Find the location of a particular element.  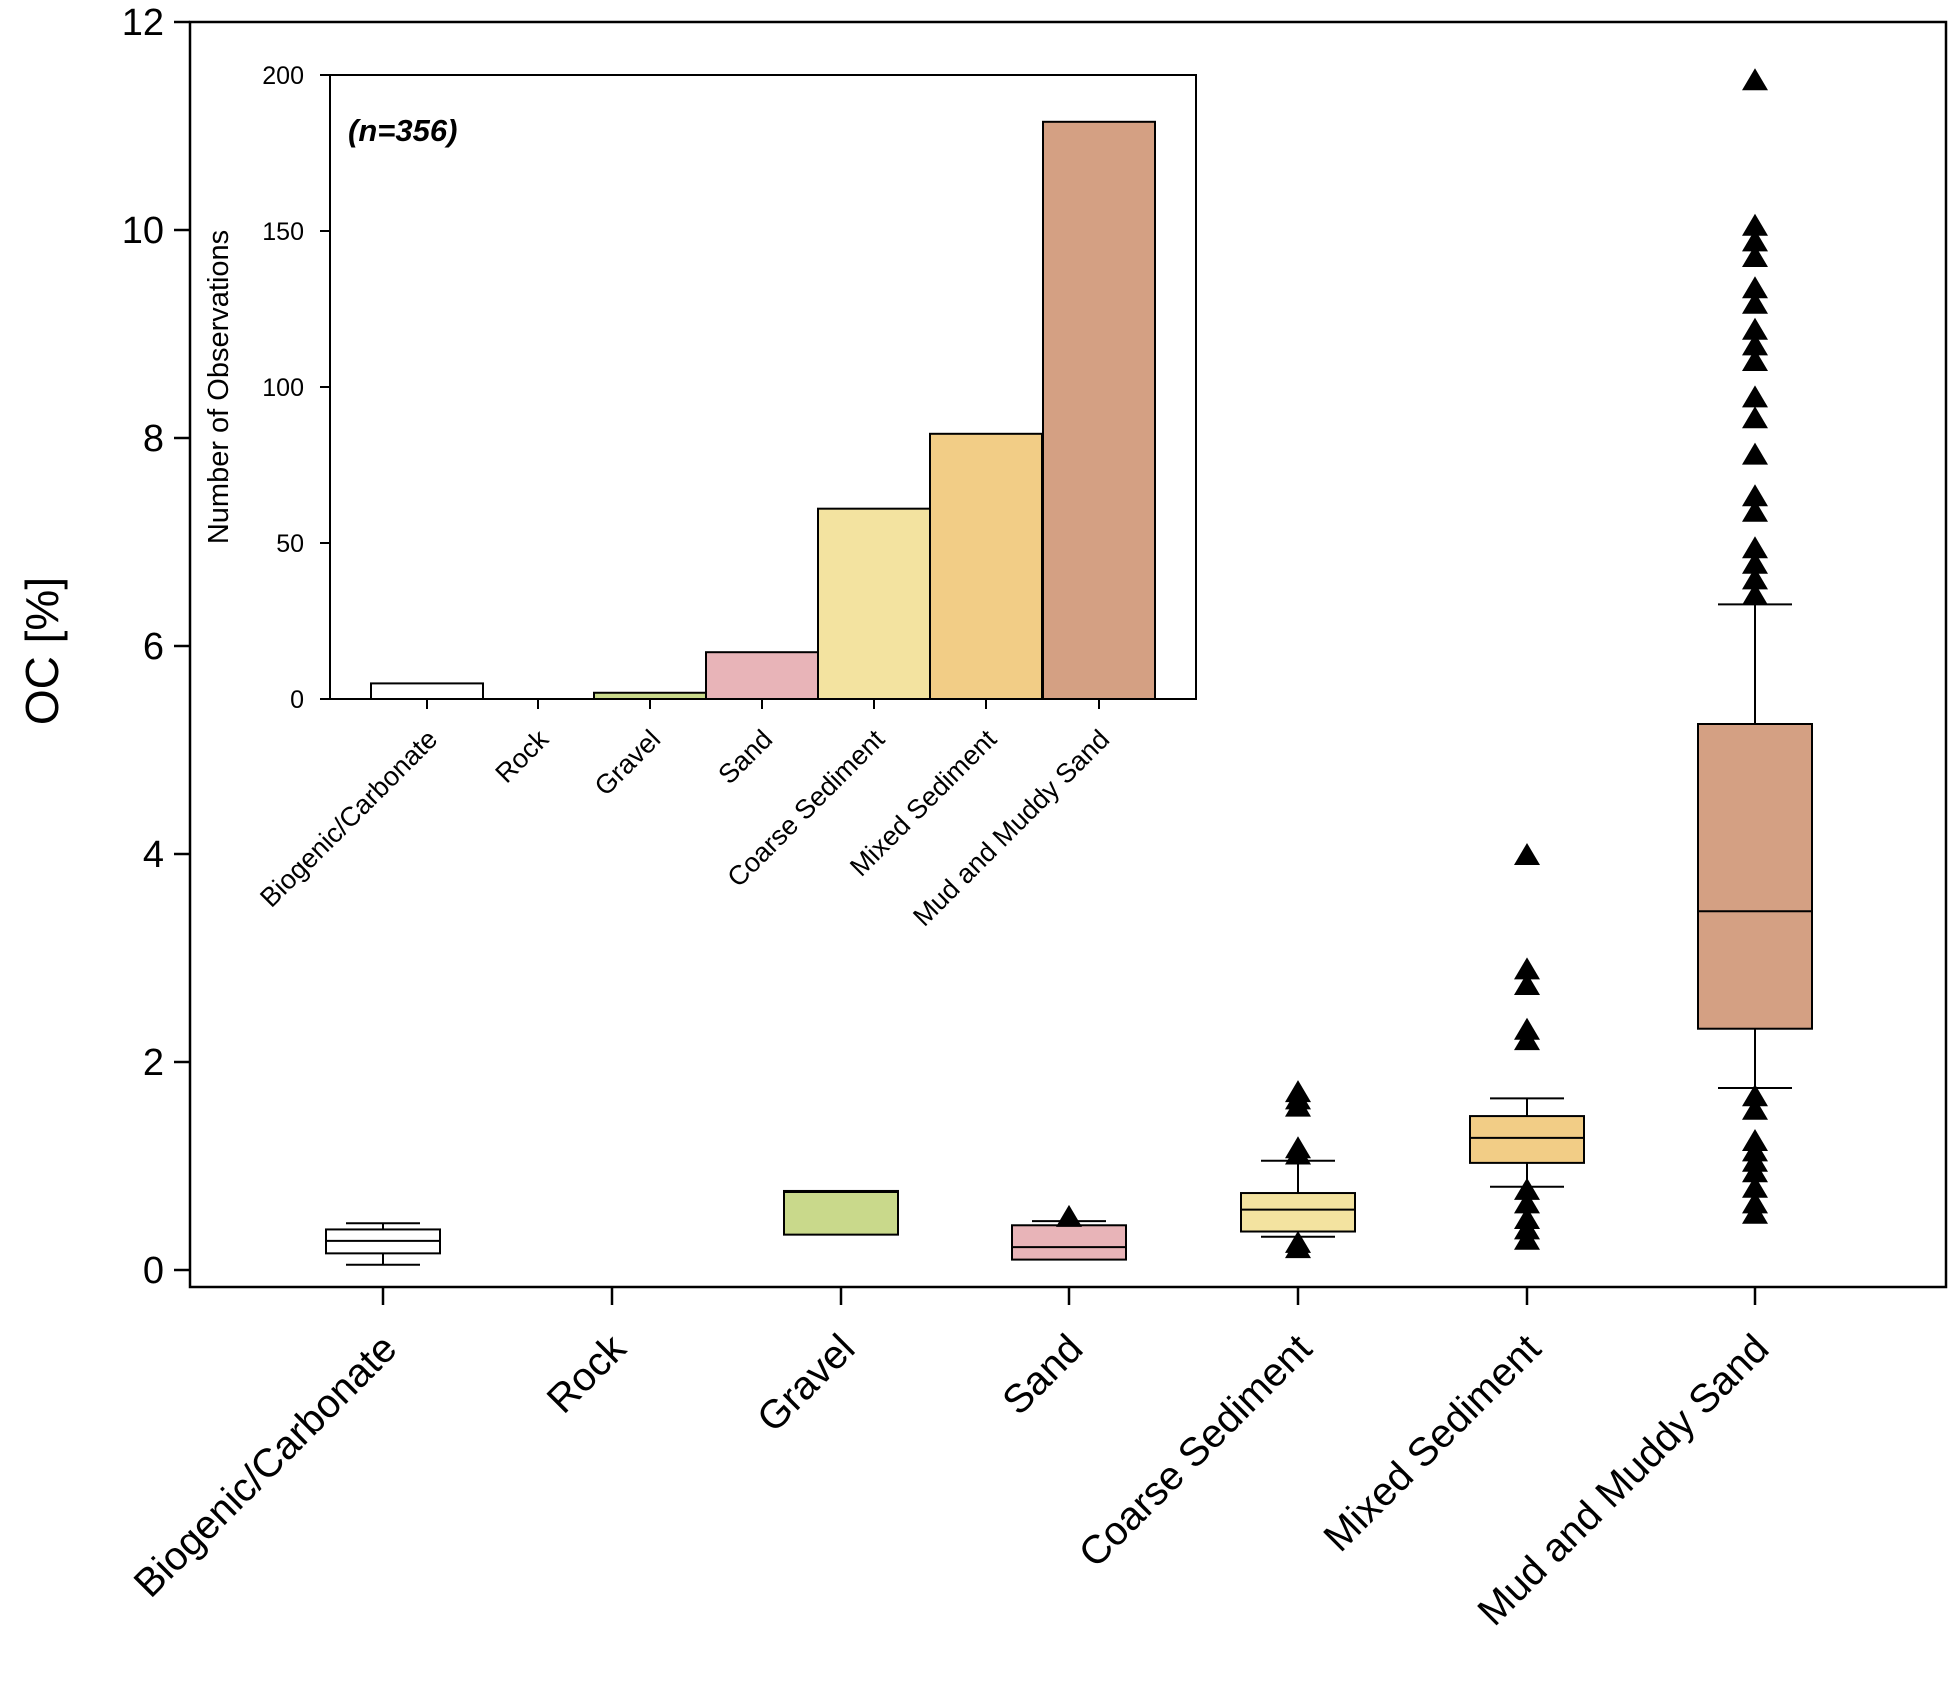

inset-y-axis-label: Number of Observations is located at coordinates (219, 387).